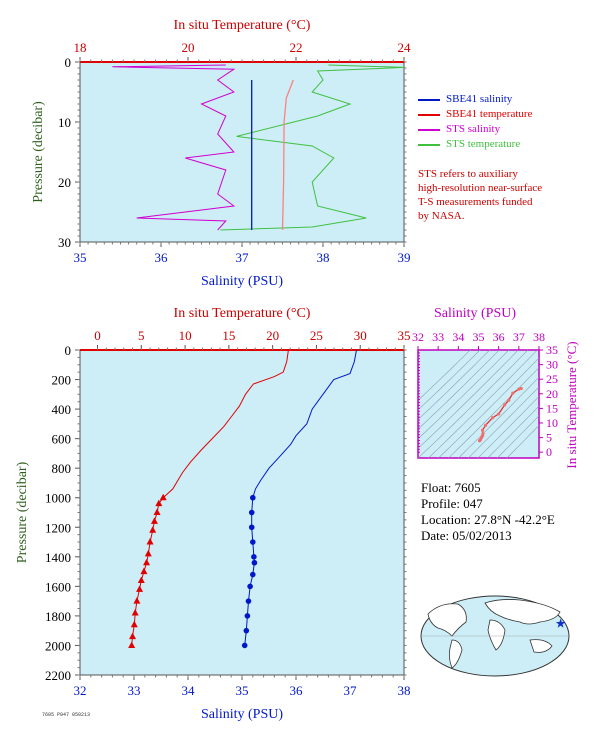 This screenshot has height=736, width=601. What do you see at coordinates (242, 313) in the screenshot?
I see `main-temp-axis-title: In situ Temperature (°C)` at bounding box center [242, 313].